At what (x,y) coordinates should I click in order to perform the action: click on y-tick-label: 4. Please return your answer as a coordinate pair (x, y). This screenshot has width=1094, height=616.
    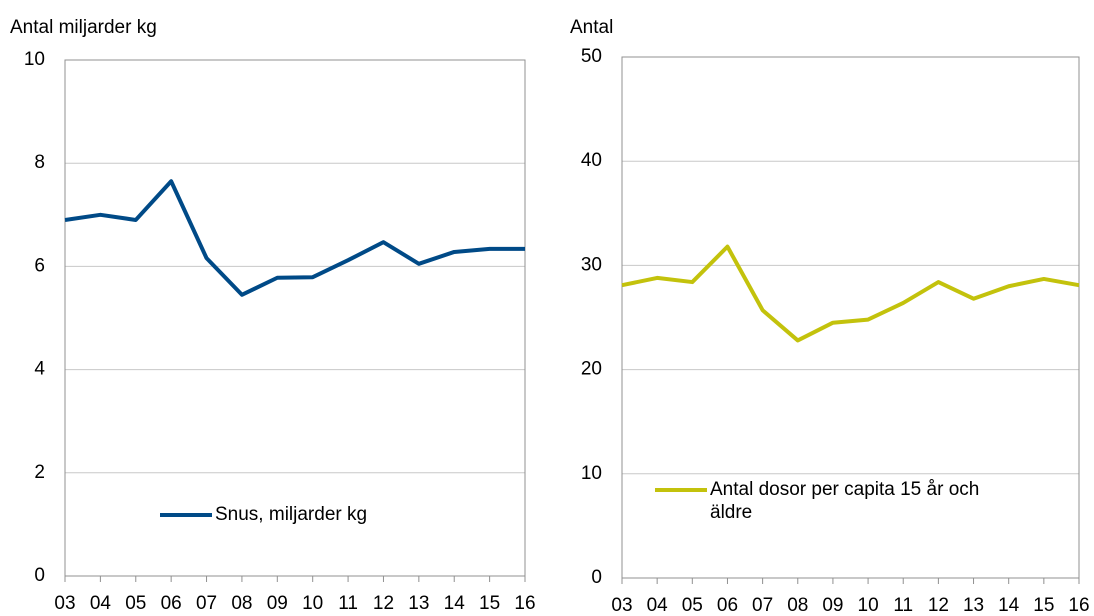
    Looking at the image, I should click on (39, 369).